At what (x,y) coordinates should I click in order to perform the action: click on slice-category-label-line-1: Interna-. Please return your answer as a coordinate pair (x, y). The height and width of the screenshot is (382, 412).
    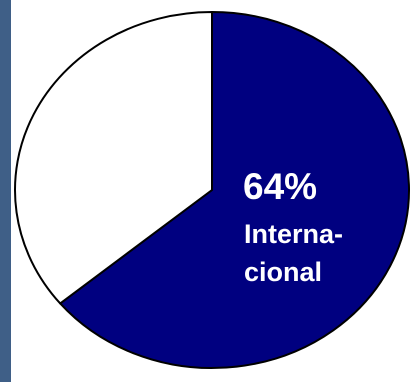
    Looking at the image, I should click on (293, 234).